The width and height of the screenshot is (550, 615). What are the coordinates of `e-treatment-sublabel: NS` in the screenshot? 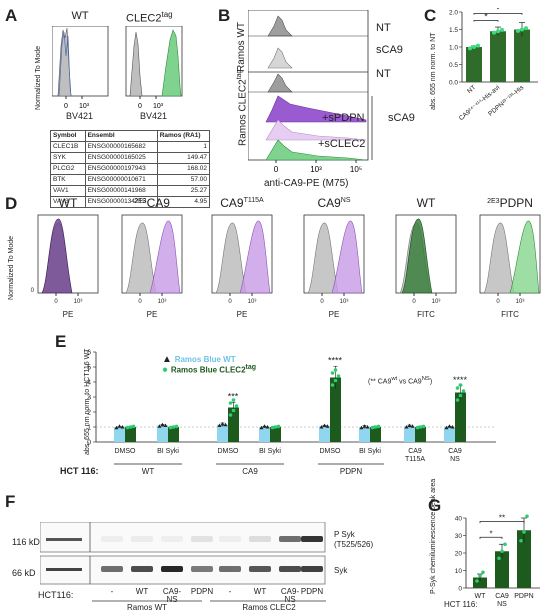 It's located at (455, 459).